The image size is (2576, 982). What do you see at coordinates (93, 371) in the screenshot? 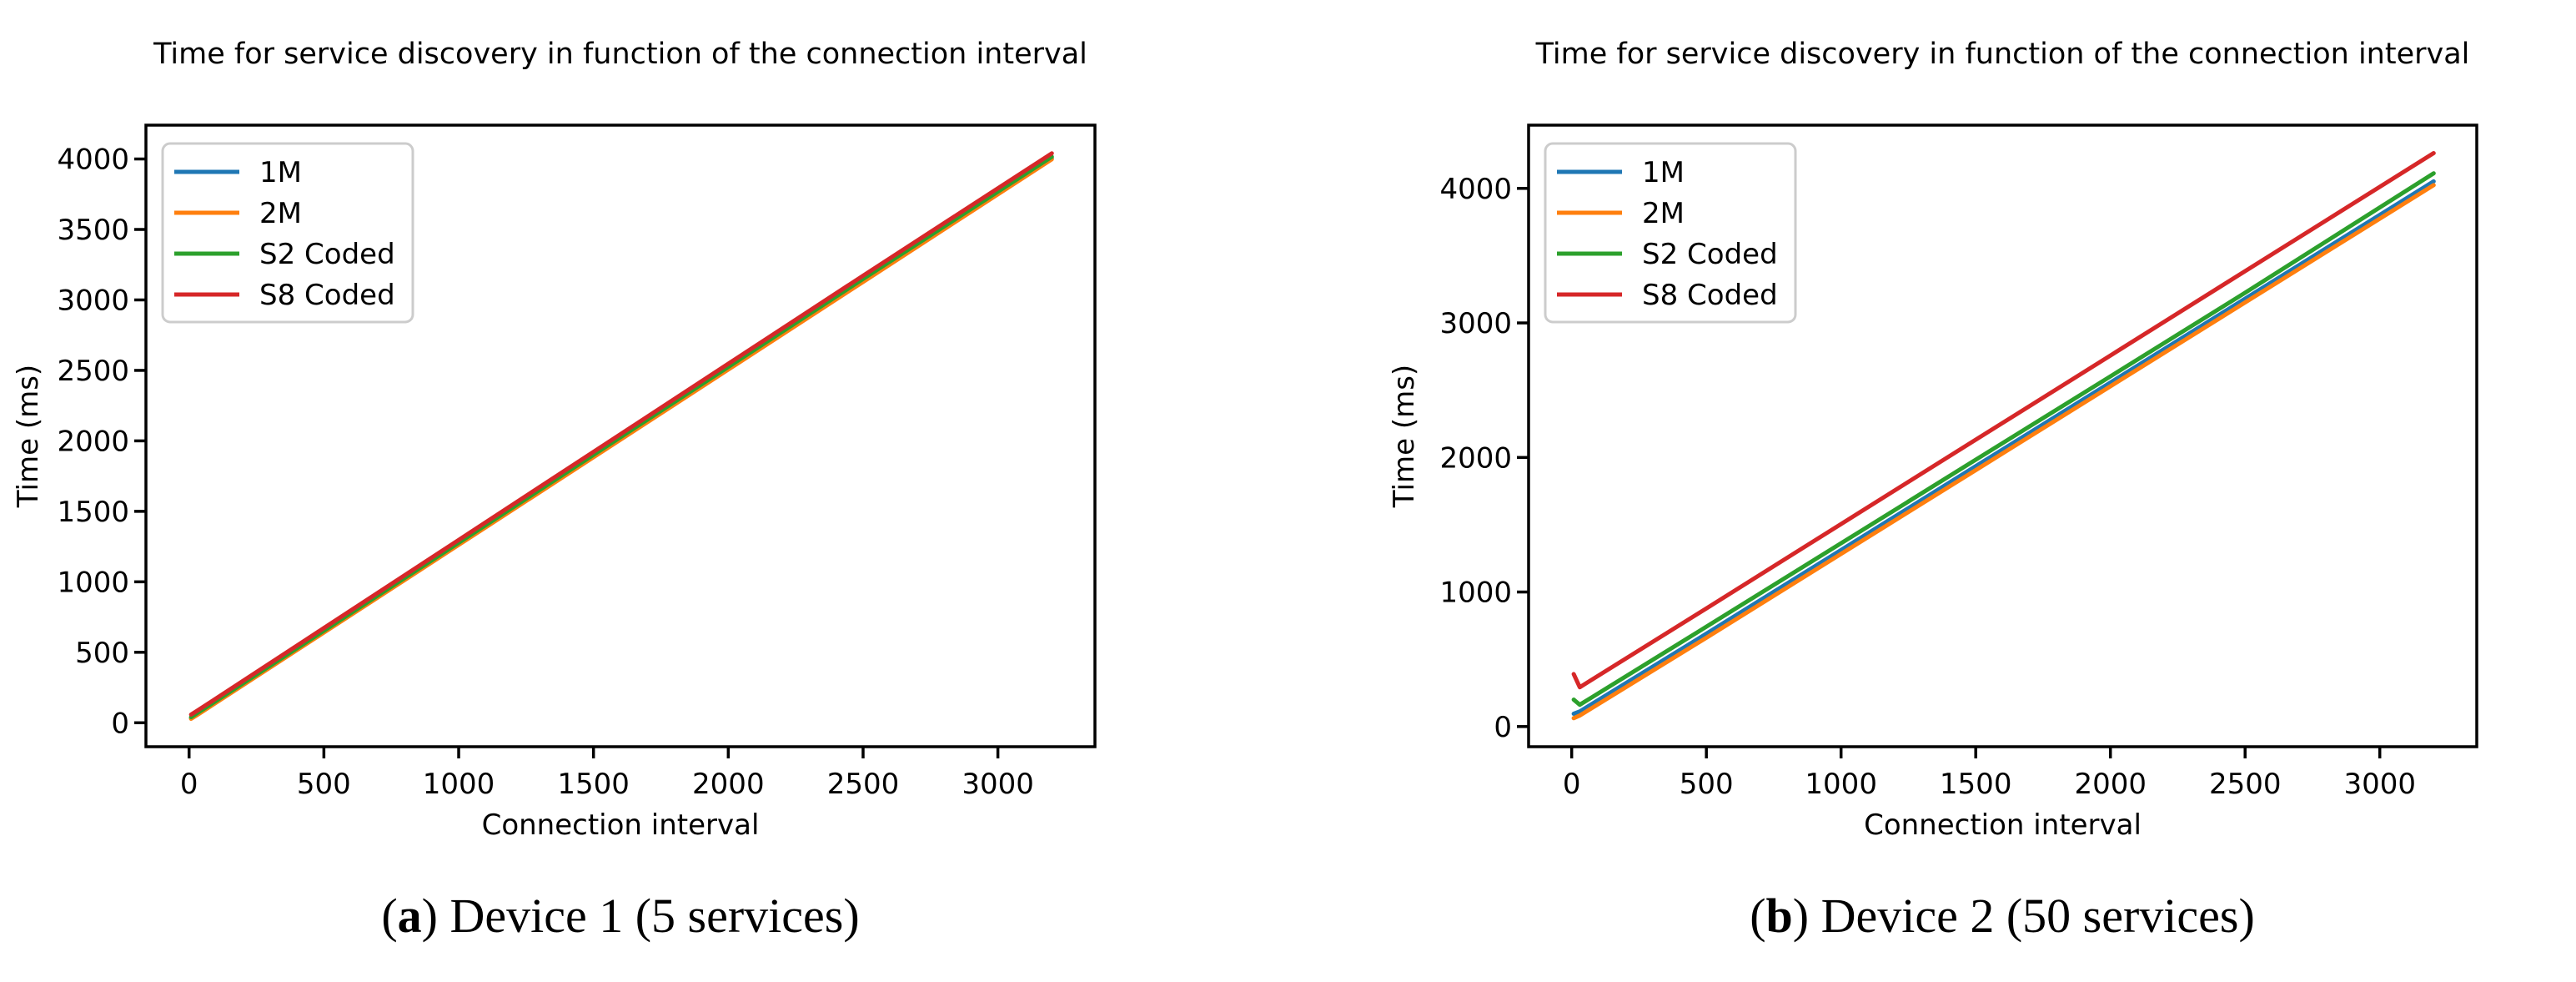
I see `y-tick-label: 2500` at bounding box center [93, 371].